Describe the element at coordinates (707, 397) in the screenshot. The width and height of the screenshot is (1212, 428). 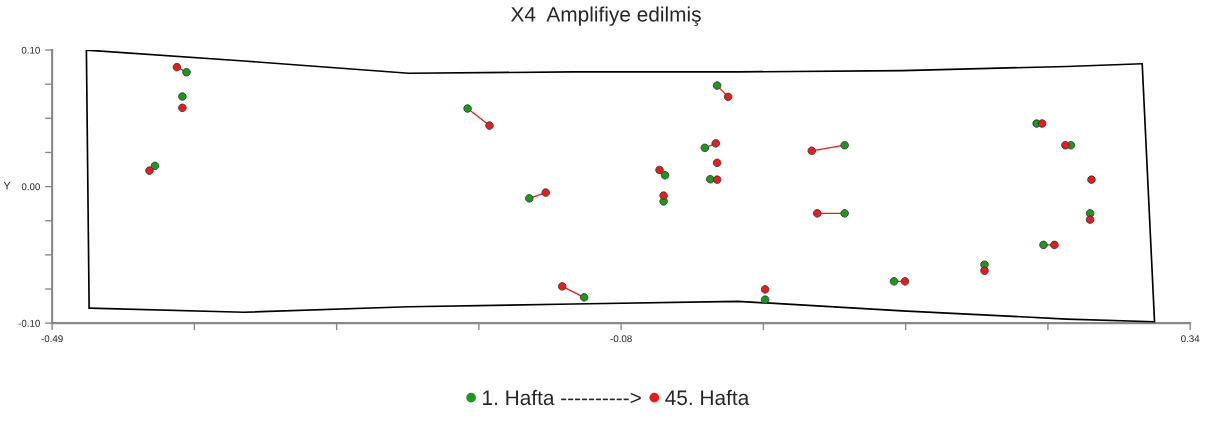
I see `legend-label: 45. Hafta` at that location.